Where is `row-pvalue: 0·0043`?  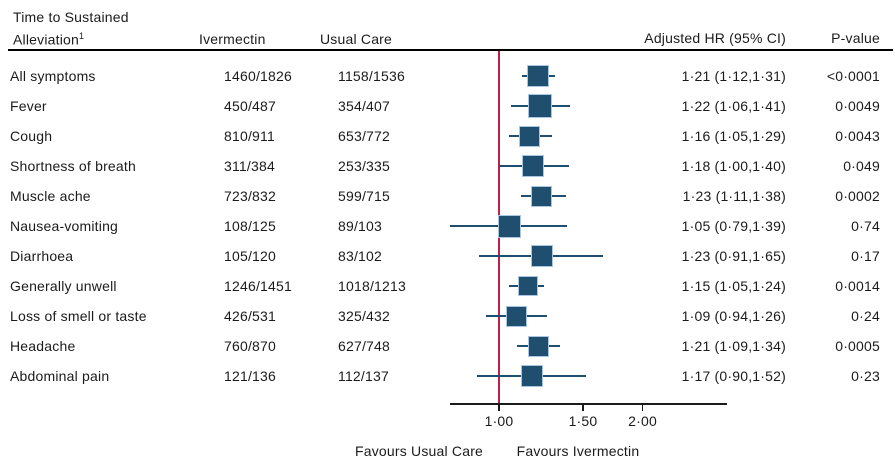
row-pvalue: 0·0043 is located at coordinates (857, 136).